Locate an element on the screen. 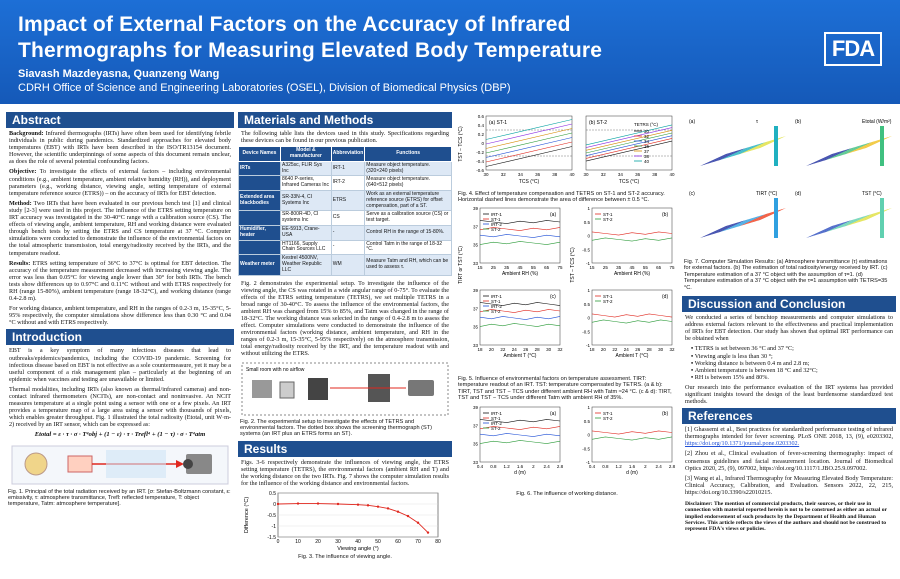 The height and width of the screenshot is (579, 900). y-axis-label: Difference (°C) is located at coordinates (247, 515).